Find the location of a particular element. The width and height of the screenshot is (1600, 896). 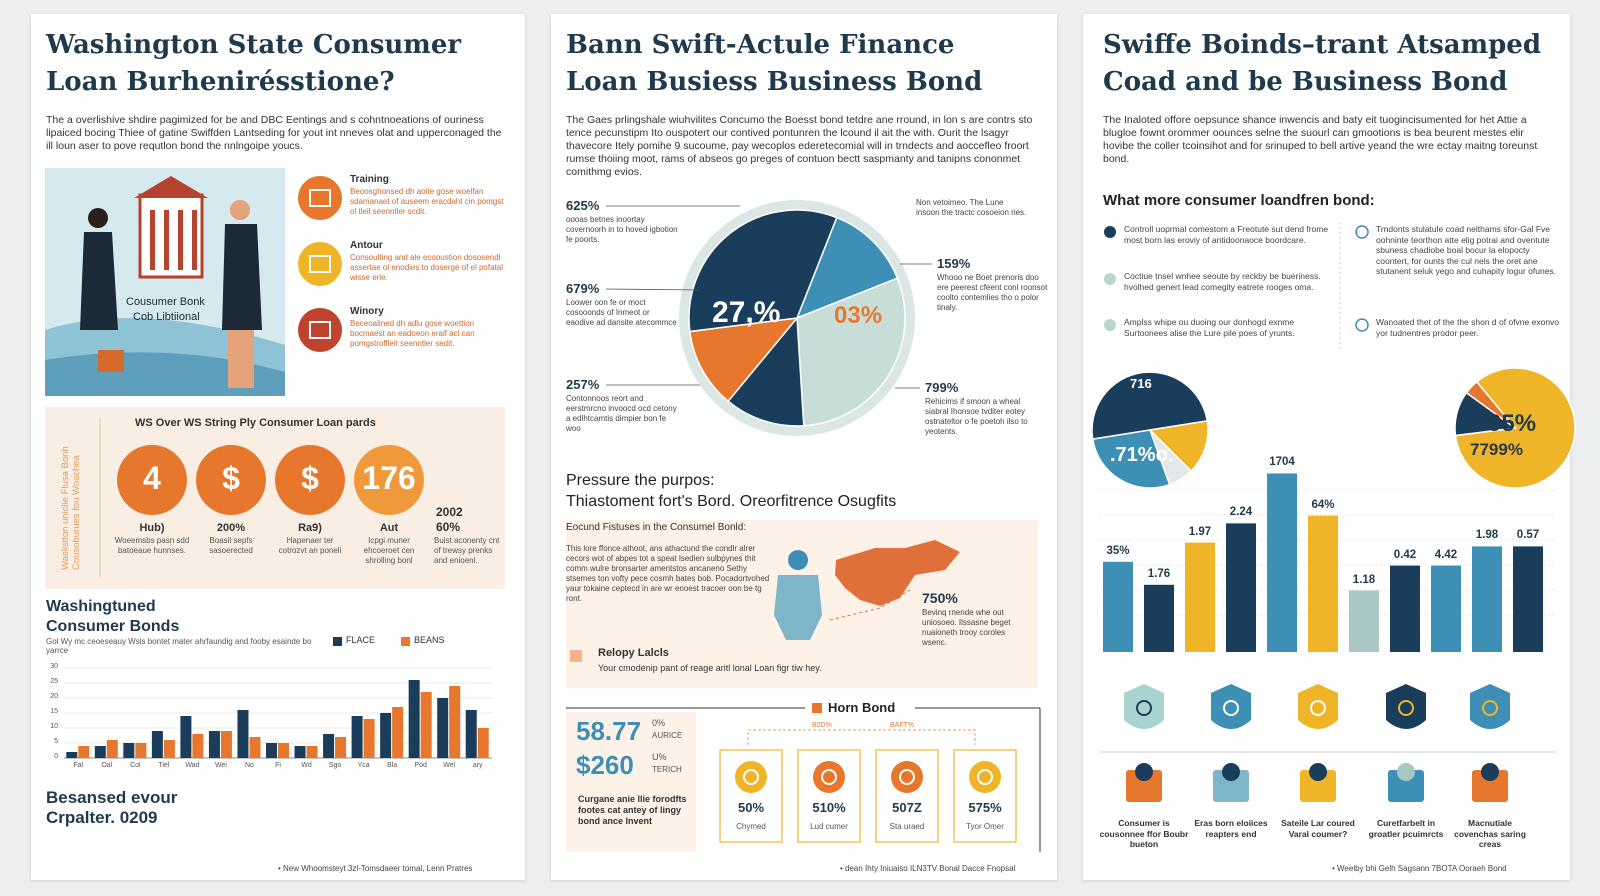

tag-label: BAFT% is located at coordinates (902, 725).